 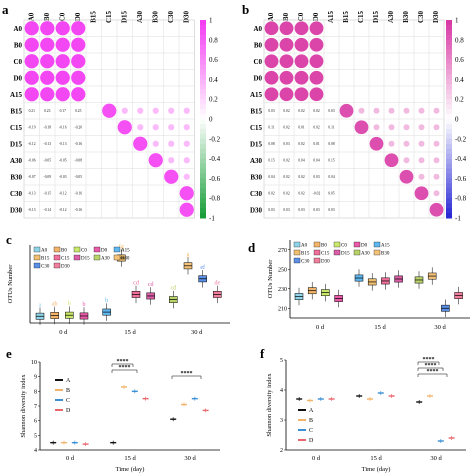 What do you see at coordinates (281, 421) in the screenshot?
I see `y-tick-label: 3` at bounding box center [281, 421].